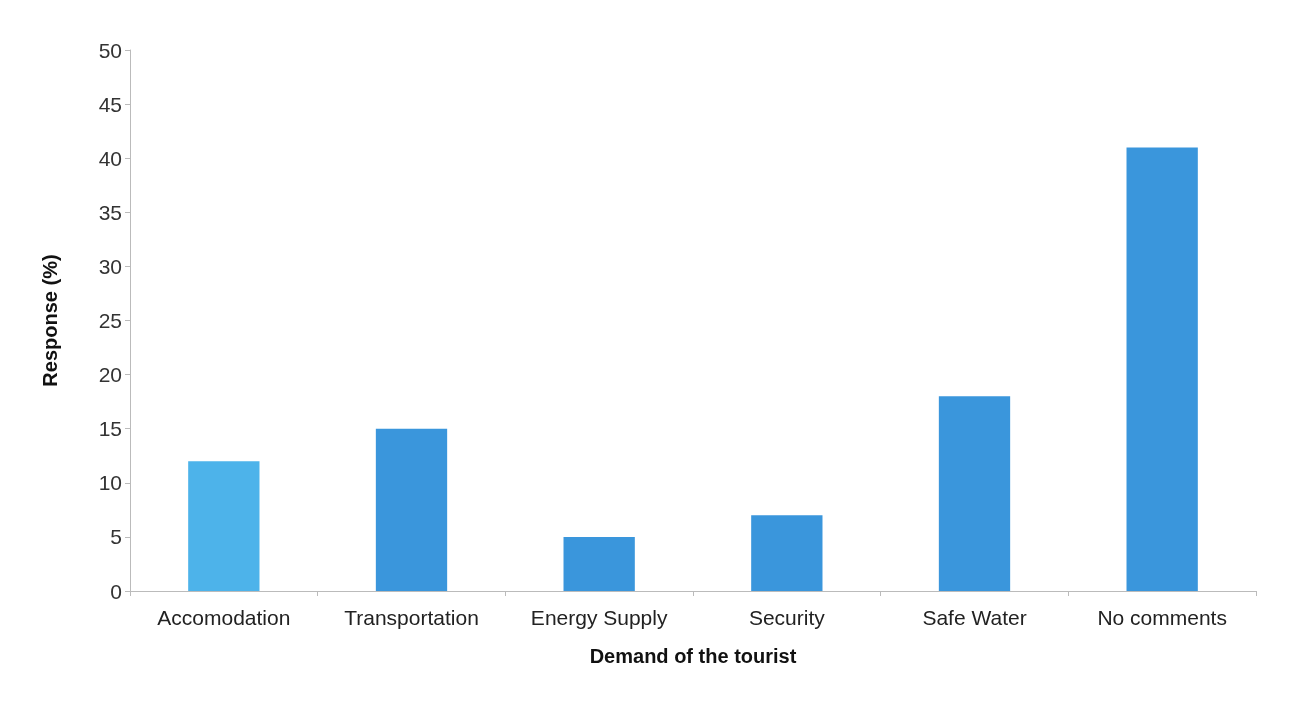 The height and width of the screenshot is (701, 1296). Describe the element at coordinates (110, 429) in the screenshot. I see `y-tick-label: 15` at that location.